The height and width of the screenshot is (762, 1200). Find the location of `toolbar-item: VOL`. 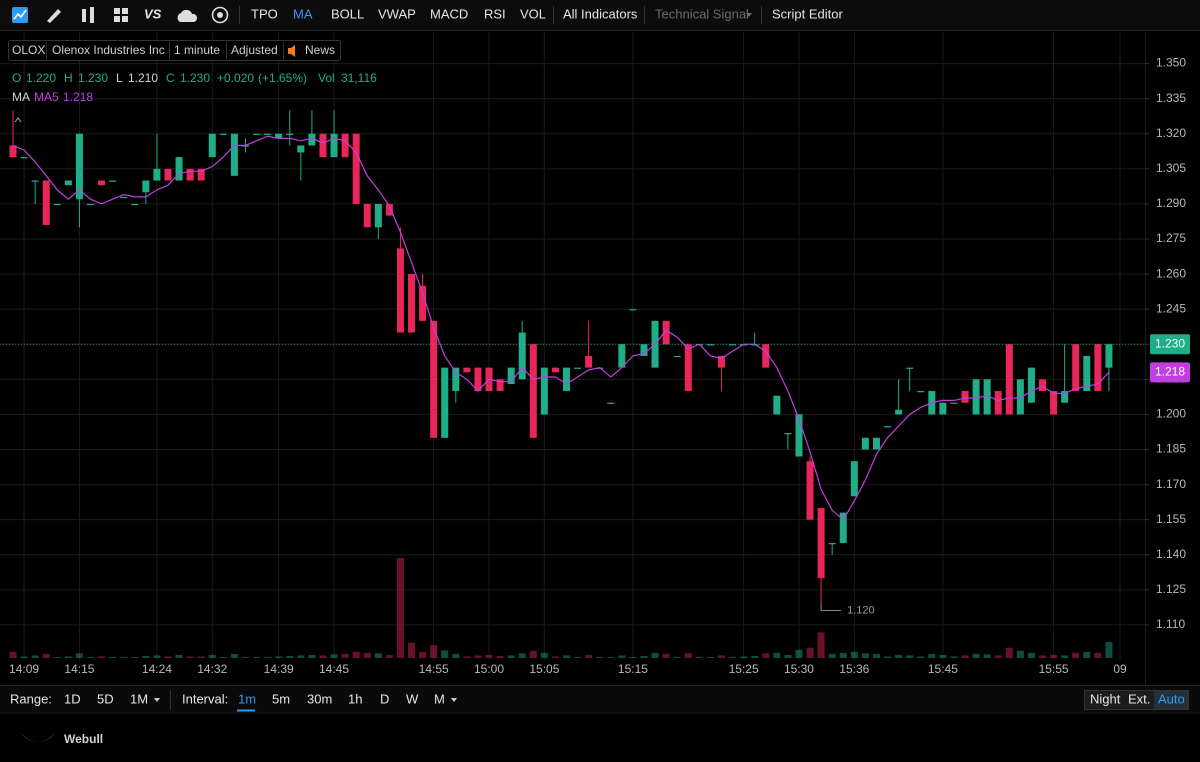

toolbar-item: VOL is located at coordinates (533, 13).